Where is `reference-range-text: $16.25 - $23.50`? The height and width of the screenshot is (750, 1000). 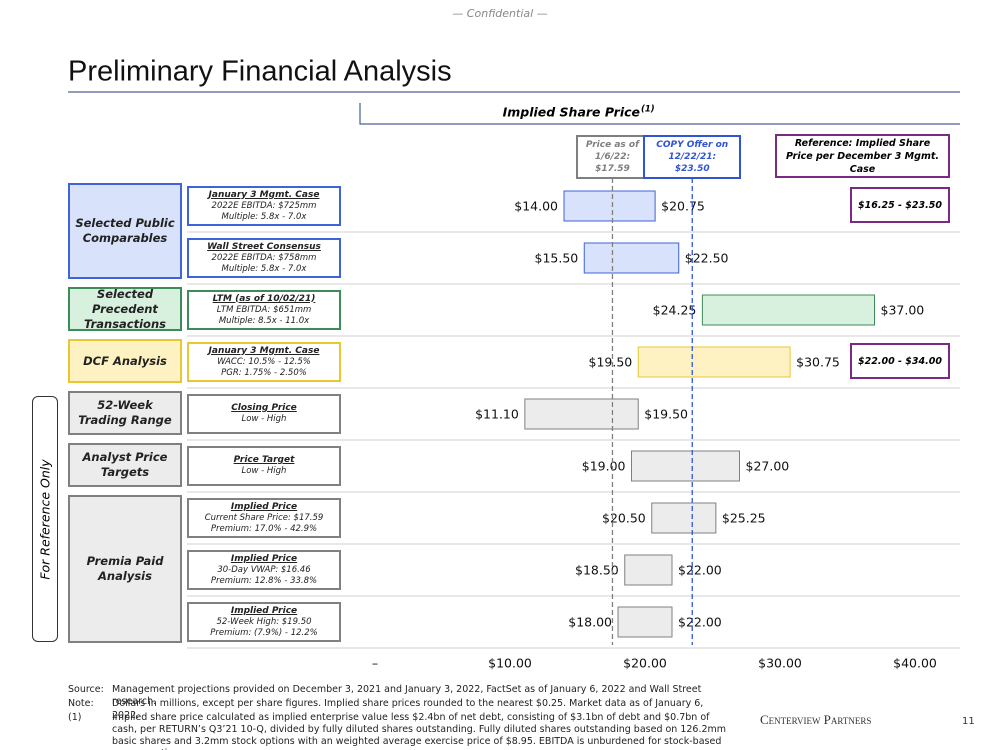 reference-range-text: $16.25 - $23.50 is located at coordinates (900, 205).